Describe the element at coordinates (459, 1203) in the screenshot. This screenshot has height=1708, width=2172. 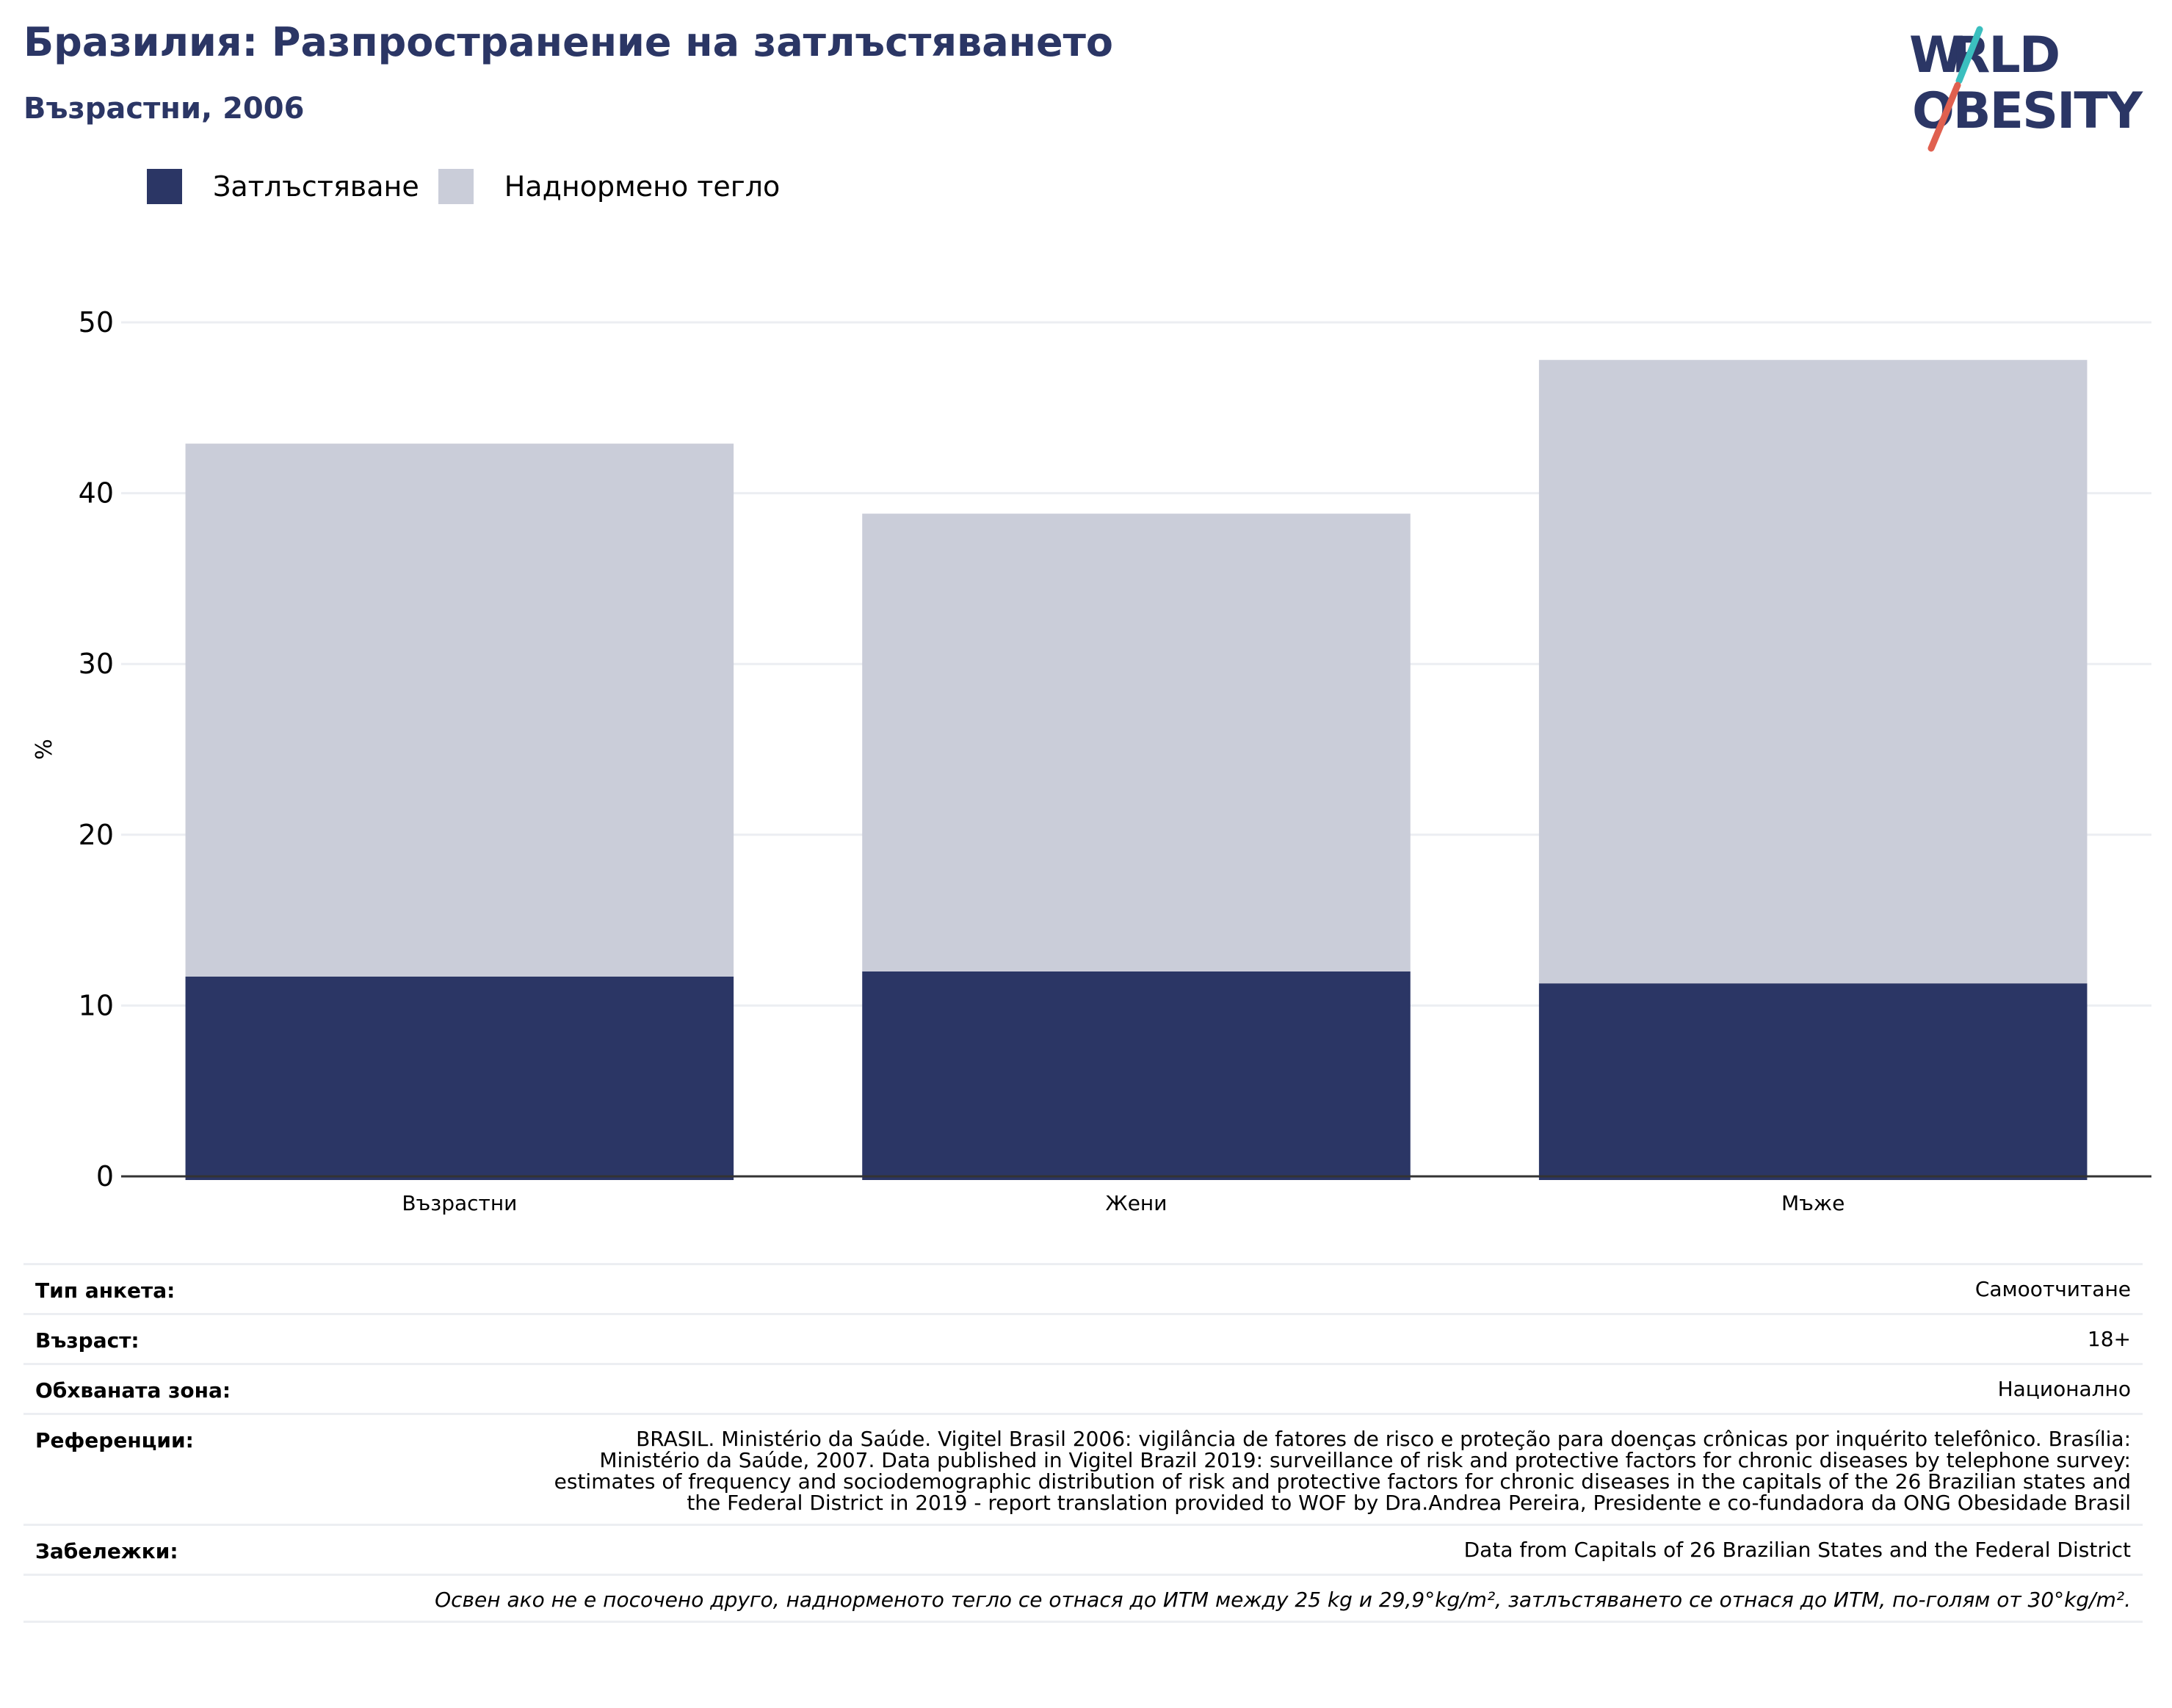
I see `x-tick-label: Възрастни` at that location.